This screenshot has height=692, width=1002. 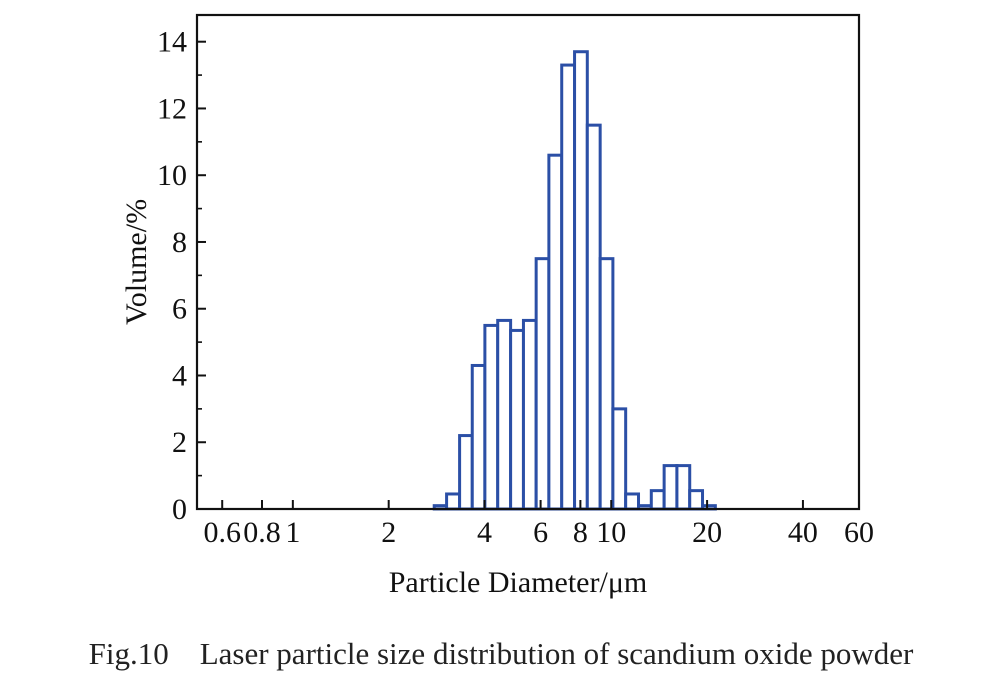 I want to click on x-tick-label: 60, so click(x=859, y=532).